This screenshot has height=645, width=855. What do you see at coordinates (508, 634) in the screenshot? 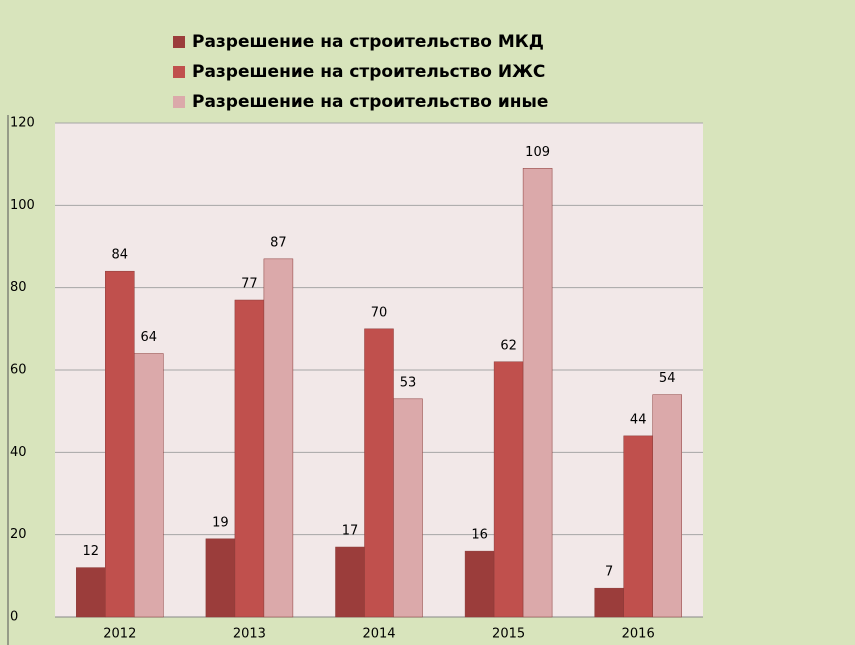
I see `x-tick-label: 2015` at bounding box center [508, 634].